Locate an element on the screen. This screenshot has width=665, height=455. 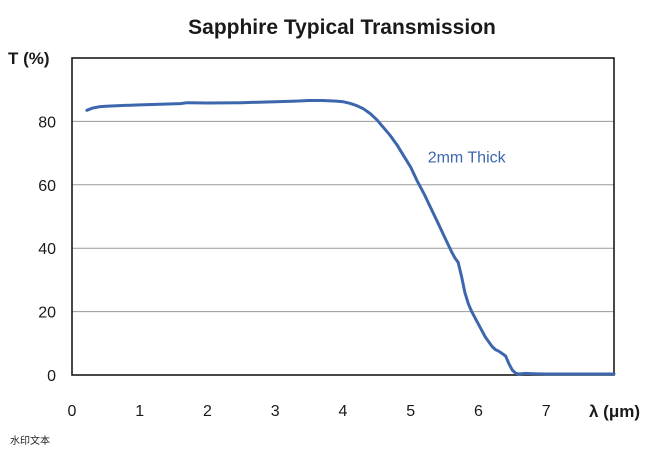
y-tick-label: 0 is located at coordinates (51, 376).